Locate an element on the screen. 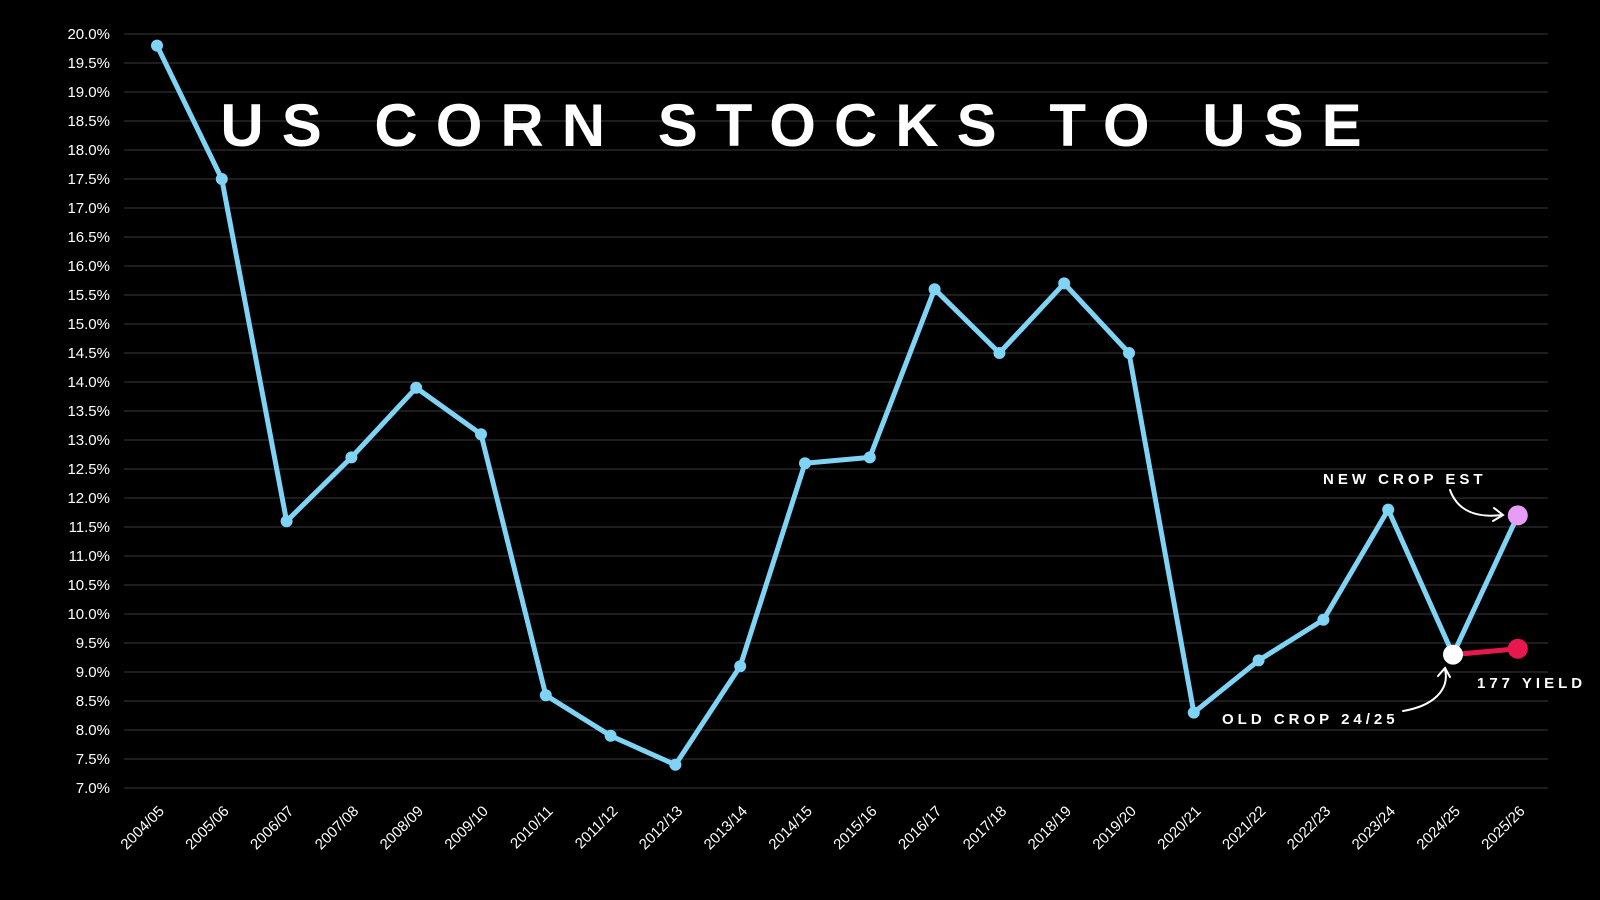 The height and width of the screenshot is (900, 1600). y-tick-label: 18.0% is located at coordinates (88, 150).